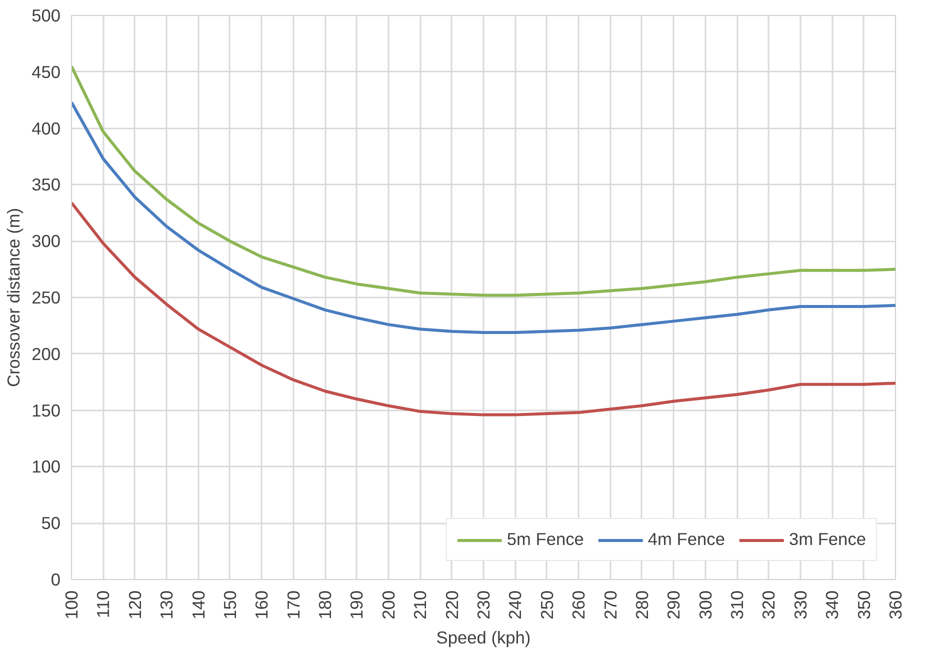 Image resolution: width=925 pixels, height=657 pixels. What do you see at coordinates (325, 605) in the screenshot?
I see `x-tick-label: 180` at bounding box center [325, 605].